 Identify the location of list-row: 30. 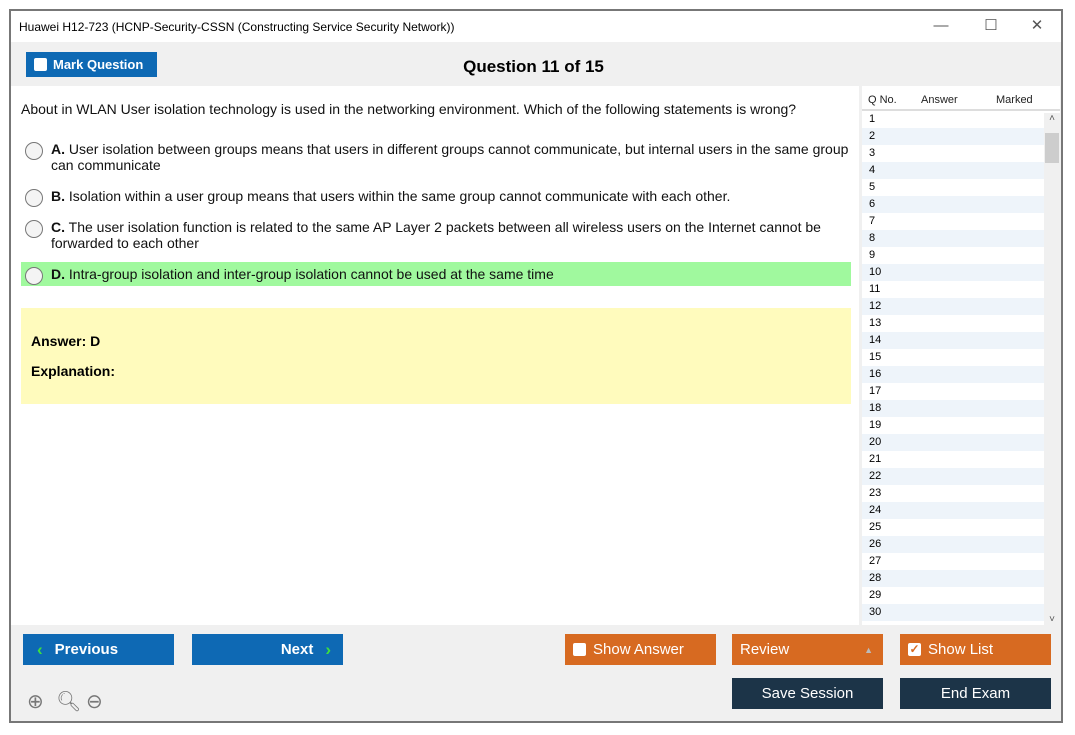
(953, 612).